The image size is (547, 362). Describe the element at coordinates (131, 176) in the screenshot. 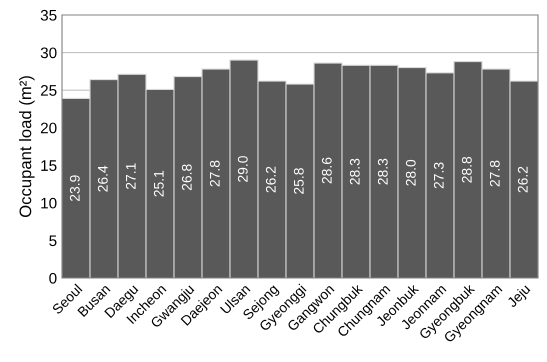

I see `data-label: 27.1` at that location.